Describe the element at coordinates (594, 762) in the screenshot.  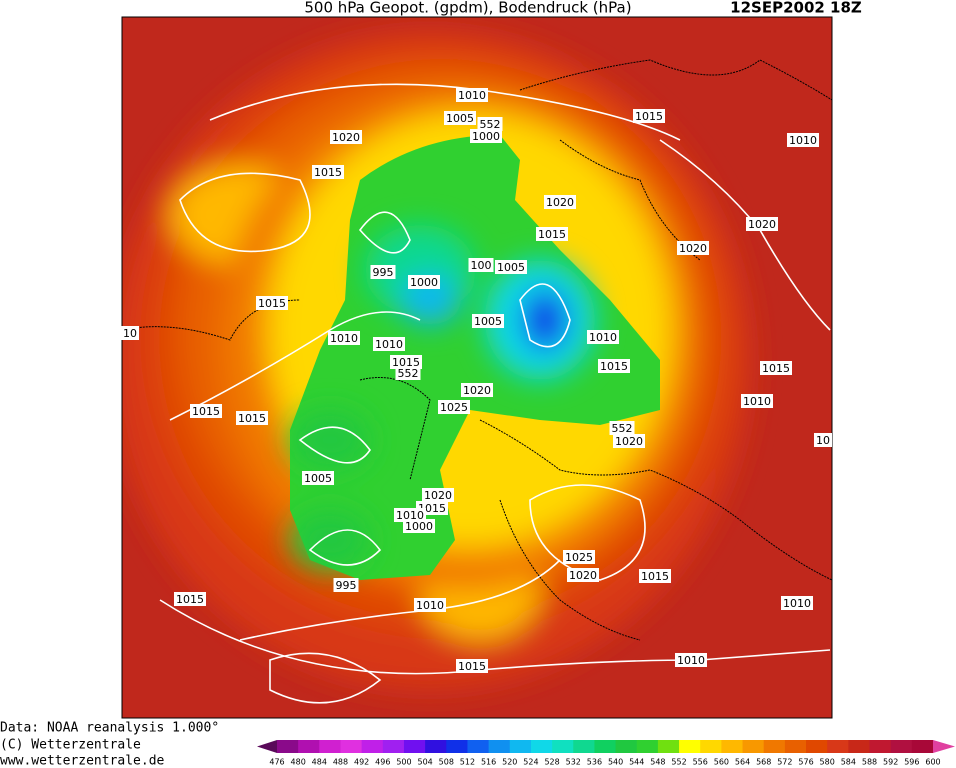
I see `legend-label: 536` at that location.